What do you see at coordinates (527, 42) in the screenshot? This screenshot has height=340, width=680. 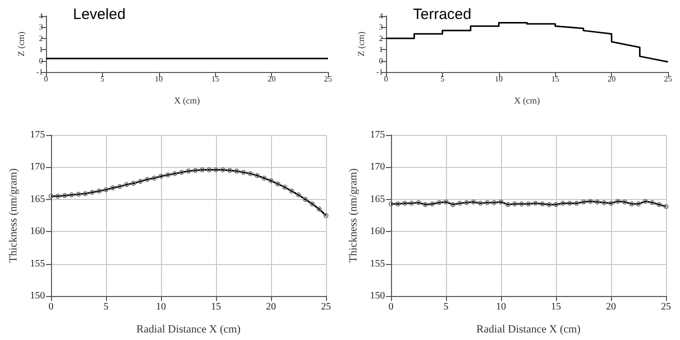 I see `line-series` at bounding box center [527, 42].